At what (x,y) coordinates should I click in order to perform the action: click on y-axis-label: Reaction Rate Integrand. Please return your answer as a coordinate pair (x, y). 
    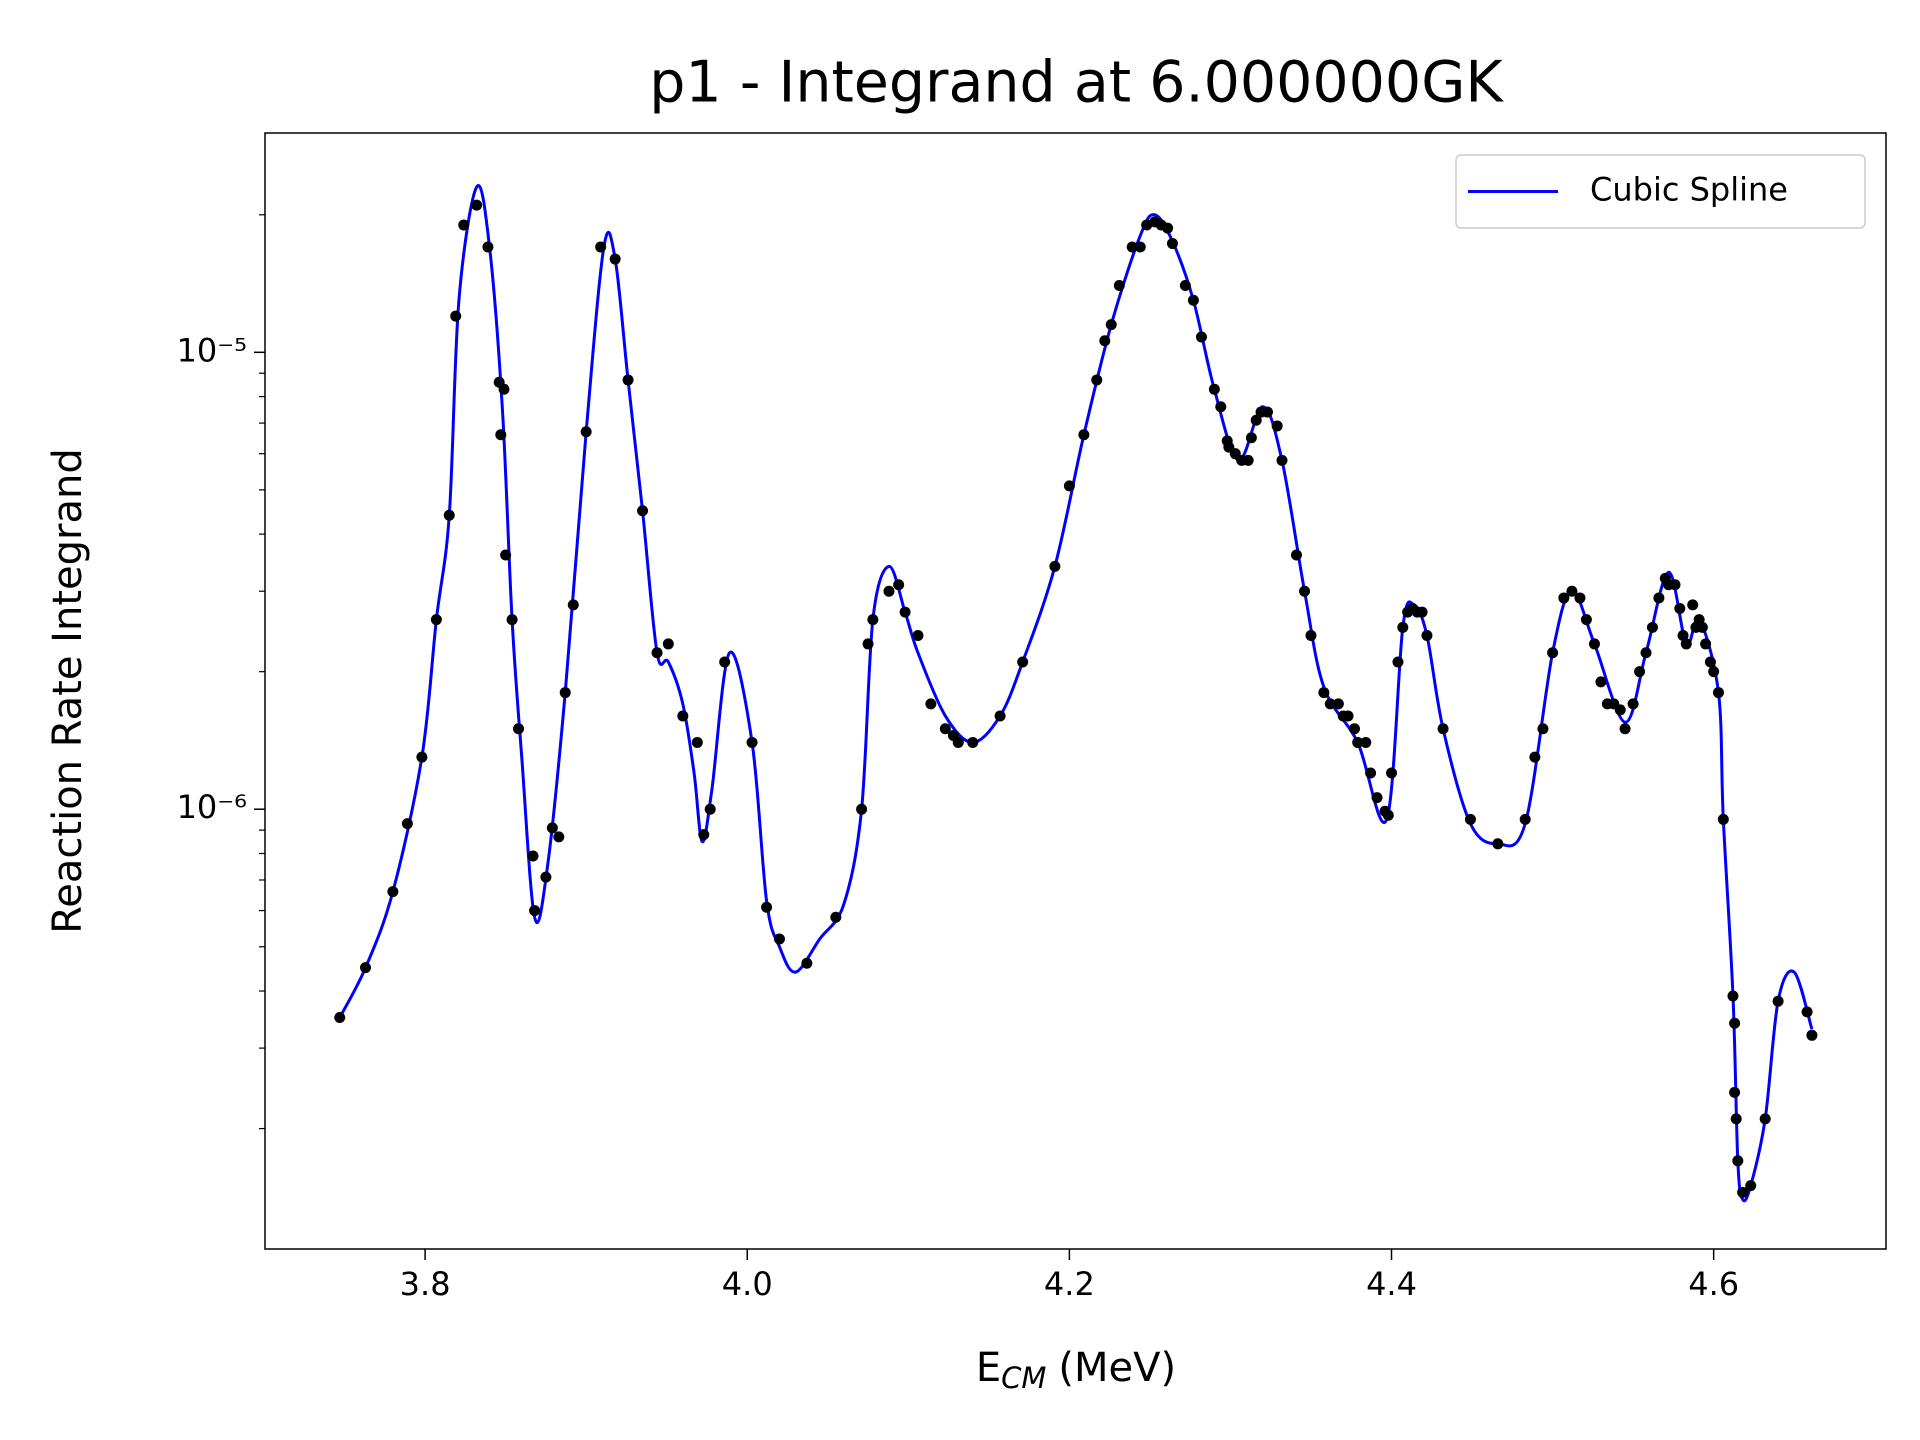
    Looking at the image, I should click on (68, 690).